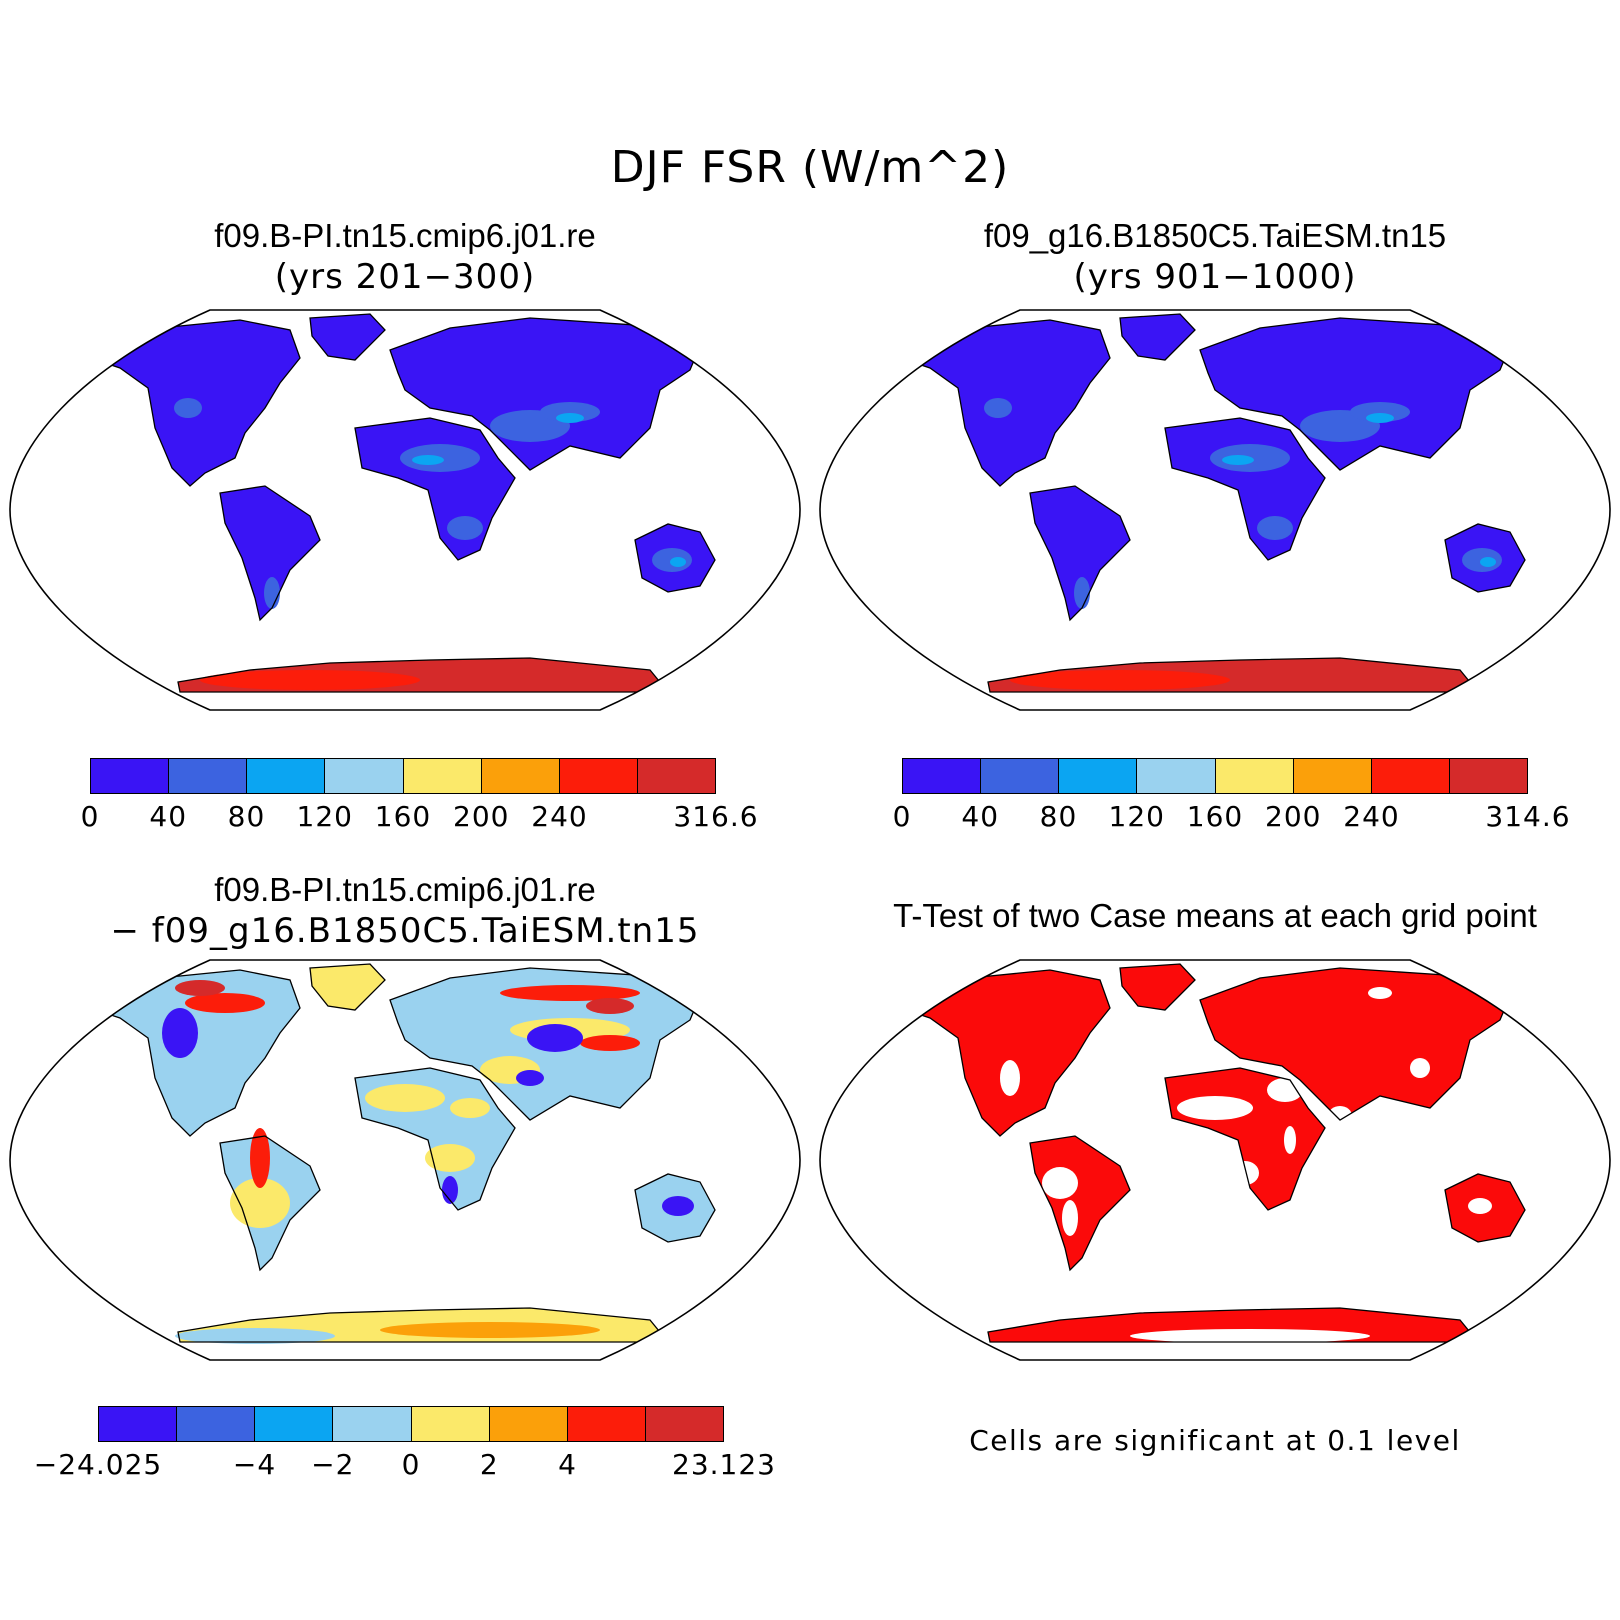  I want to click on panel-2-colorbar, so click(1215, 776).